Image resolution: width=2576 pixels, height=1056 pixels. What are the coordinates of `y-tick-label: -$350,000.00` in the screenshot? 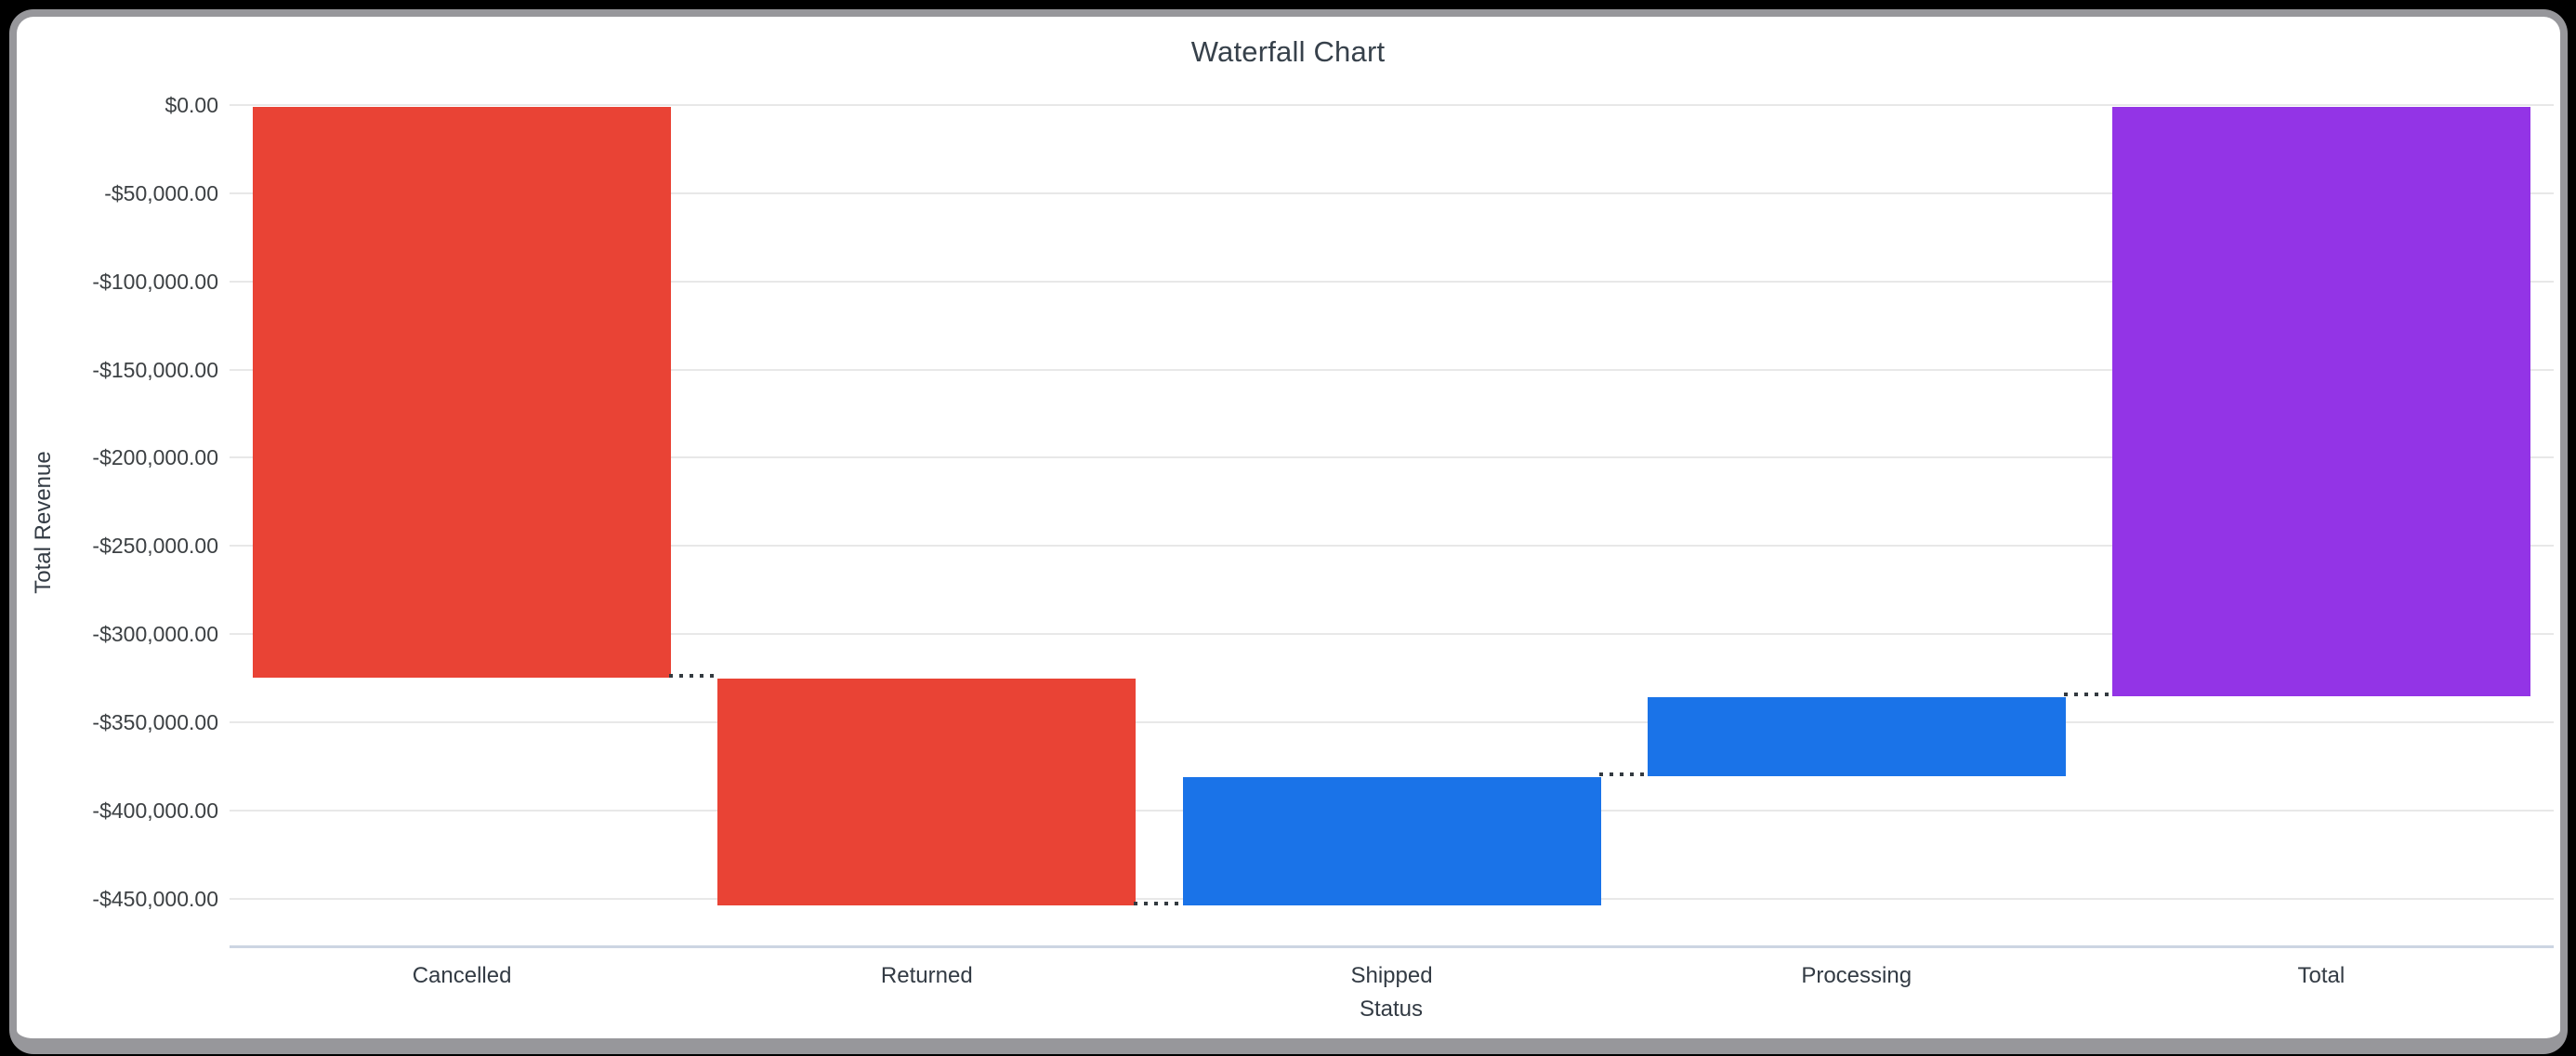 It's located at (155, 721).